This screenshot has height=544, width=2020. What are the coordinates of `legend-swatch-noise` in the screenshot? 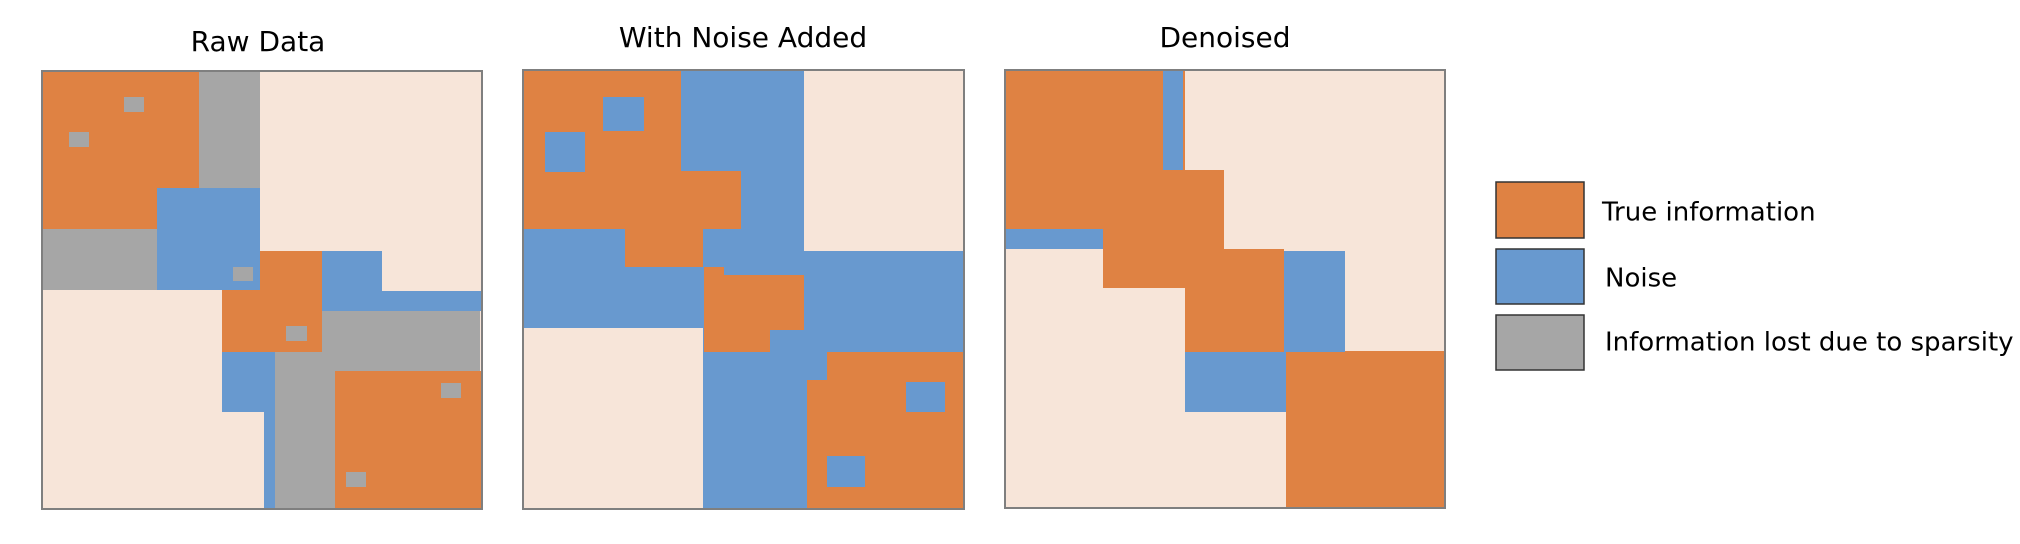 It's located at (1540, 276).